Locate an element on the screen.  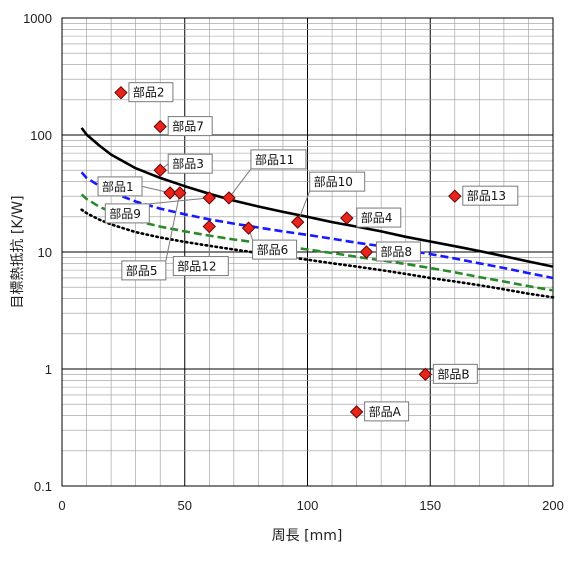
data-point-label: 部品6 is located at coordinates (273, 249).